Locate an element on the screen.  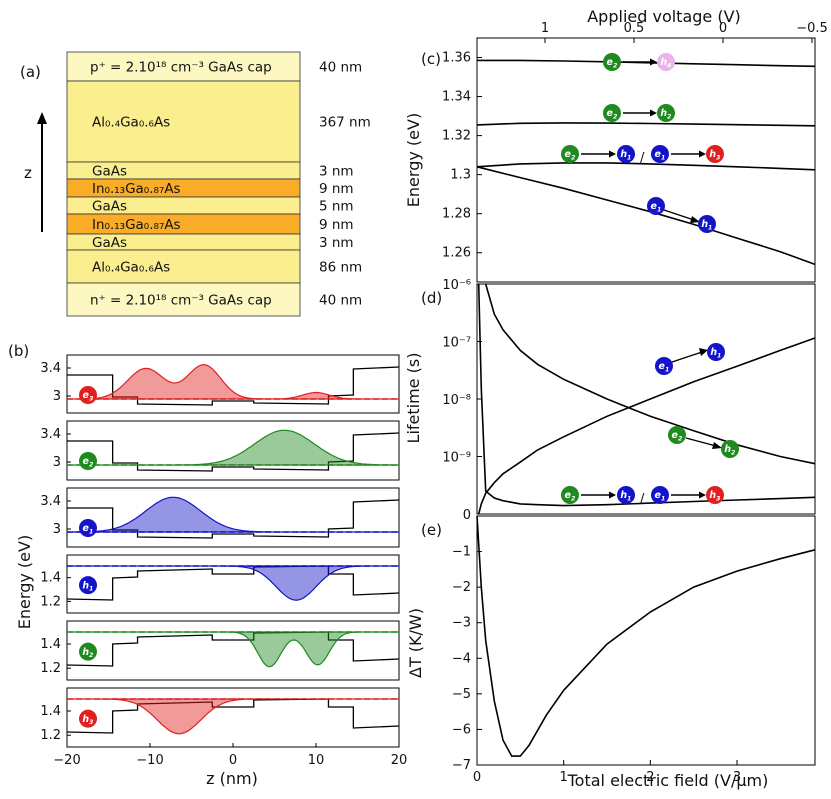
anno-d-e2-h1-a-letter: e is located at coordinates (568, 495).